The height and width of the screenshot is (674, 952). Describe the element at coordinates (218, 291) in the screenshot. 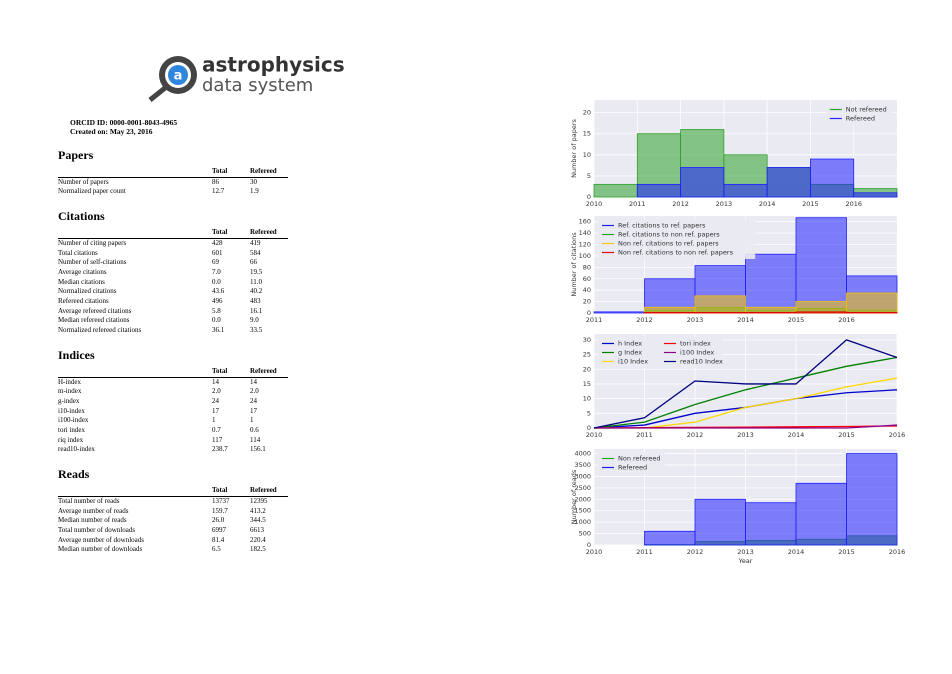

I see `cell-value: 43.6` at that location.